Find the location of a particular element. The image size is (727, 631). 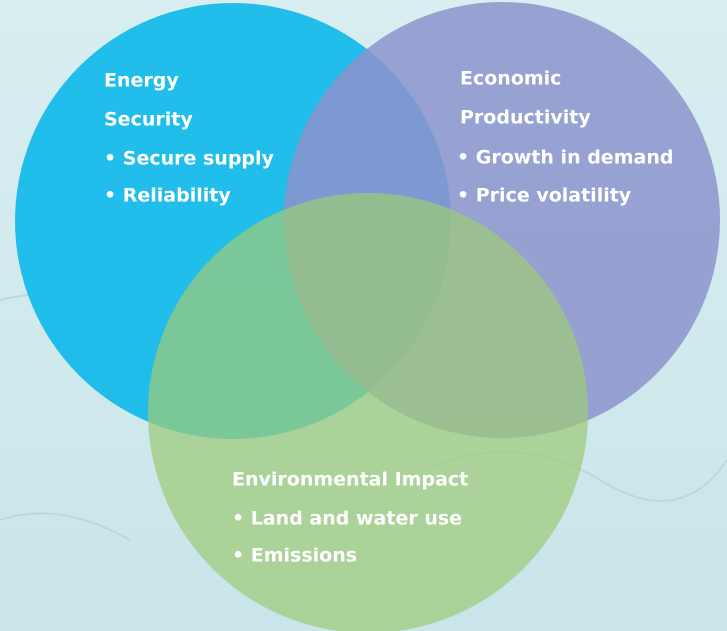

set-title: Energy is located at coordinates (141, 81).